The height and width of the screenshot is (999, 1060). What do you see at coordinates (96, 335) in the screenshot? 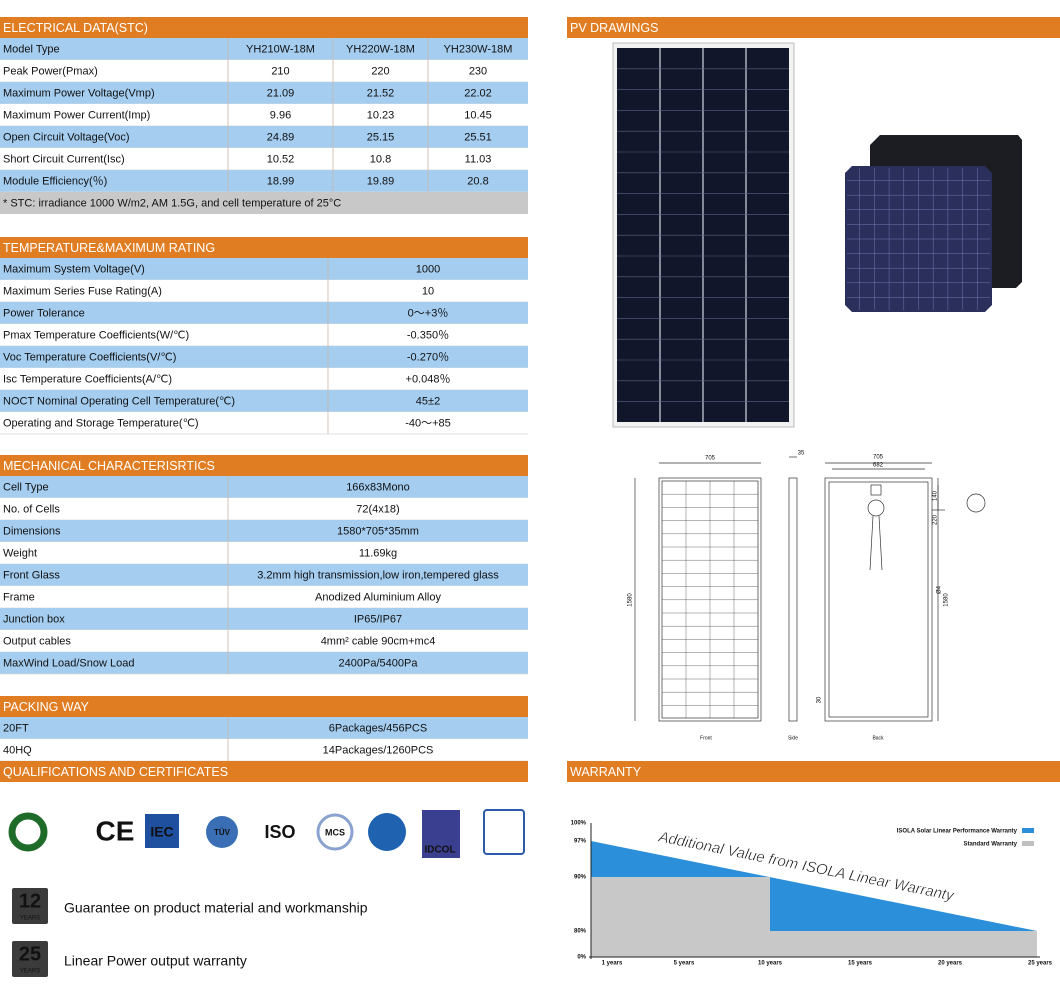
I see `cell-label: Pmax Temperature Coefficients(W/℃)` at bounding box center [96, 335].